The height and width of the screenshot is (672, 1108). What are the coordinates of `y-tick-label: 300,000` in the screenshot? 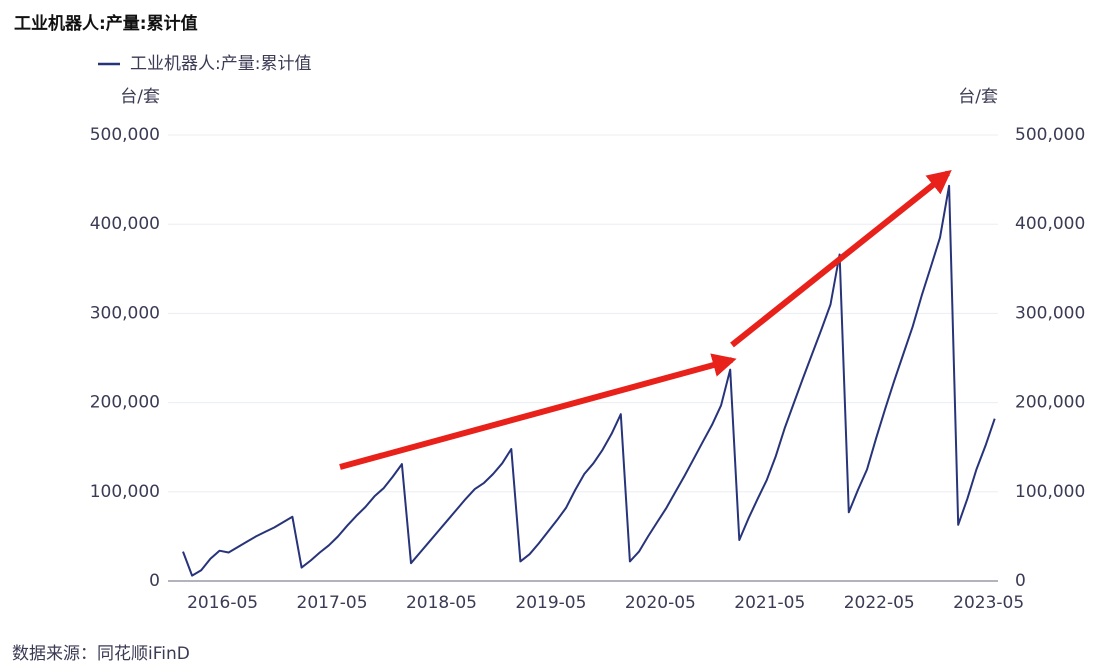 It's located at (125, 313).